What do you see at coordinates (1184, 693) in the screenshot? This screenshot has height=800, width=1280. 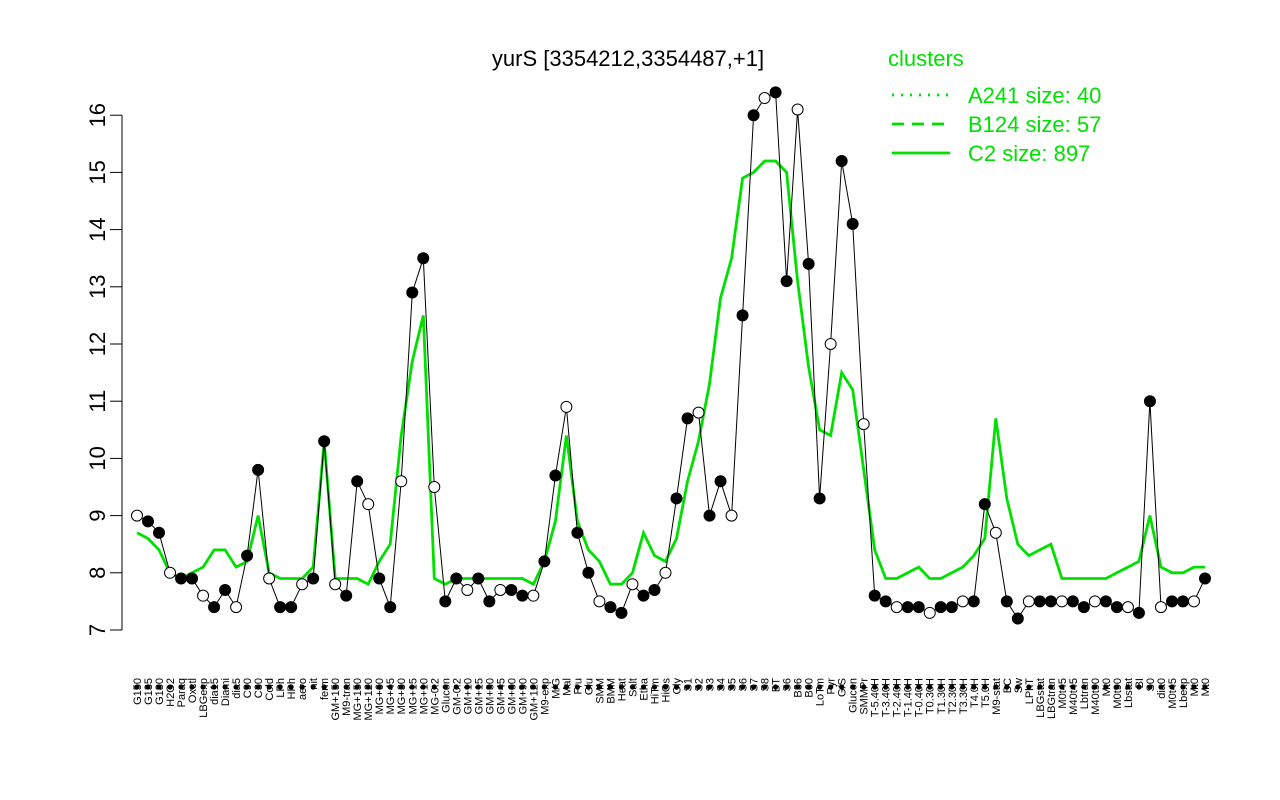 I see `x-tick-label: Lbexp` at bounding box center [1184, 693].